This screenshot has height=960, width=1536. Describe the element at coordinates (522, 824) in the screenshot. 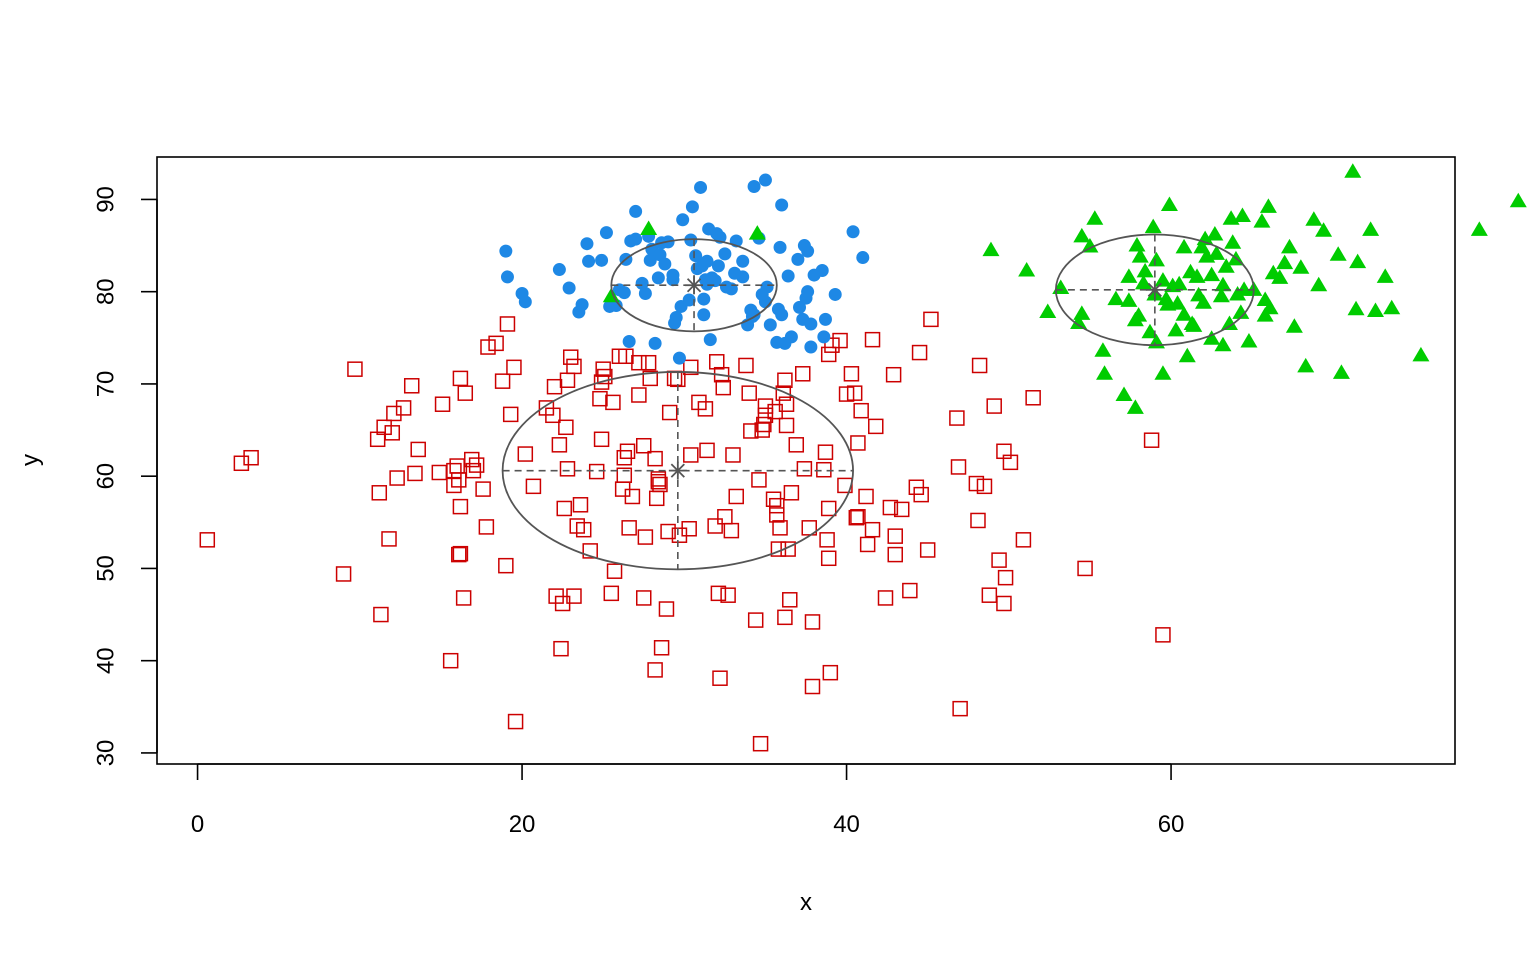

I see `x-tick-label: 20` at that location.